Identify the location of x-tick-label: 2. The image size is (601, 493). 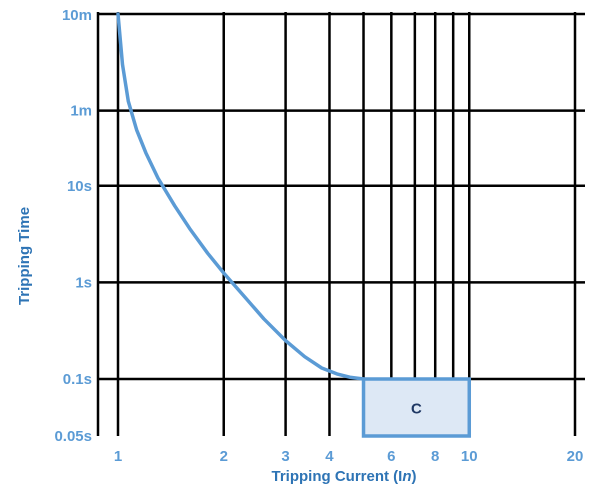
(224, 456).